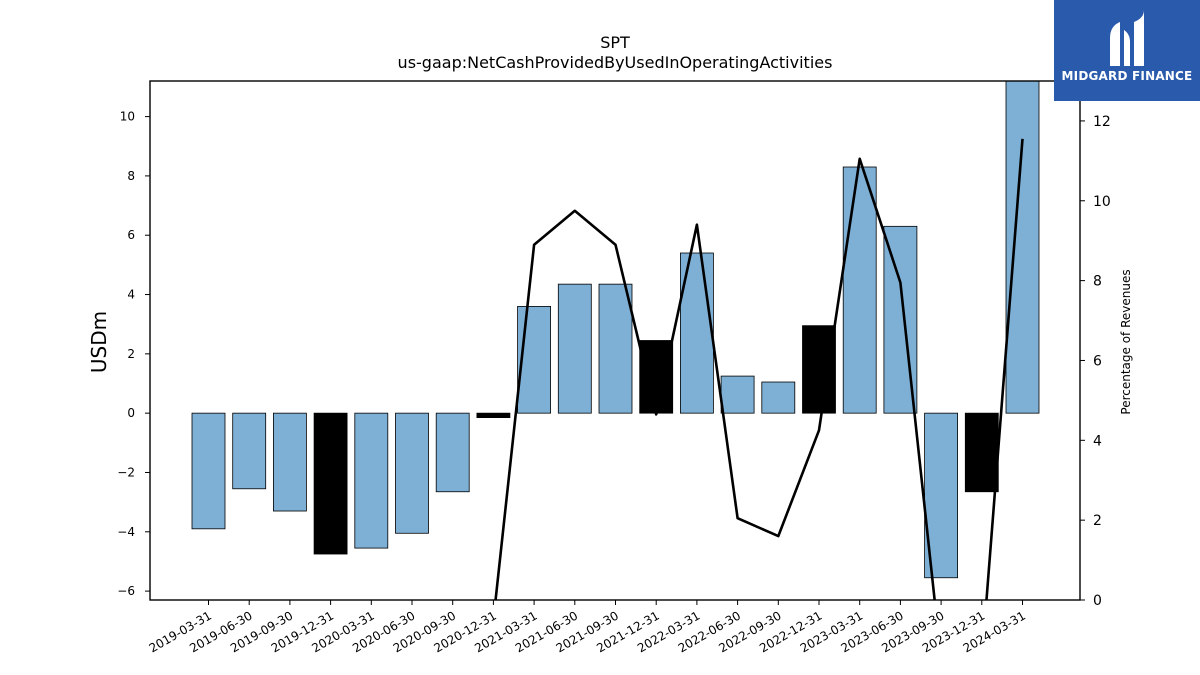  I want to click on y-axis-label: USDm, so click(99, 342).